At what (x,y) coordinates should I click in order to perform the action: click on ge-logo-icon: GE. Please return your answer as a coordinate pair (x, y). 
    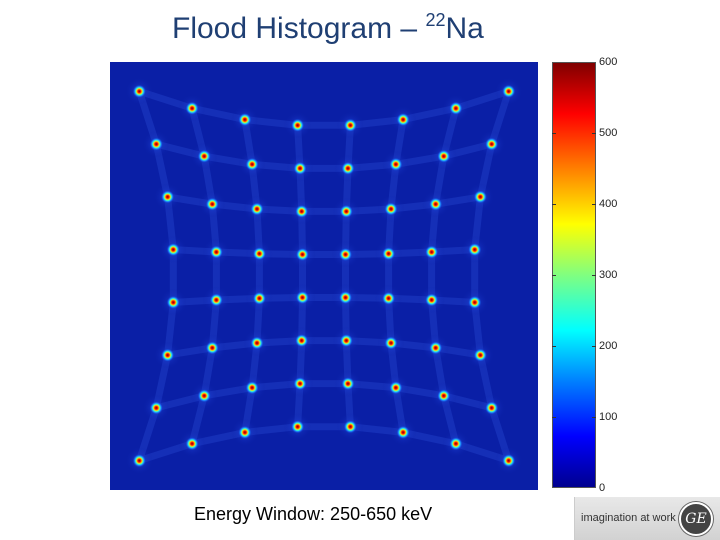
    Looking at the image, I should click on (696, 519).